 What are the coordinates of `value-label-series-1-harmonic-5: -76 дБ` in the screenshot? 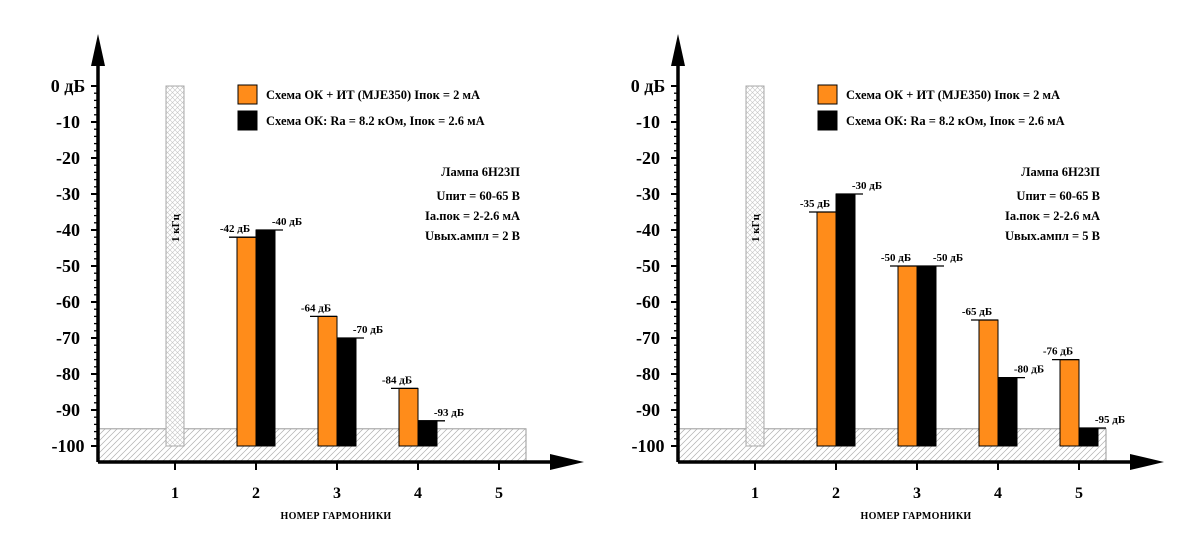 It's located at (1058, 352).